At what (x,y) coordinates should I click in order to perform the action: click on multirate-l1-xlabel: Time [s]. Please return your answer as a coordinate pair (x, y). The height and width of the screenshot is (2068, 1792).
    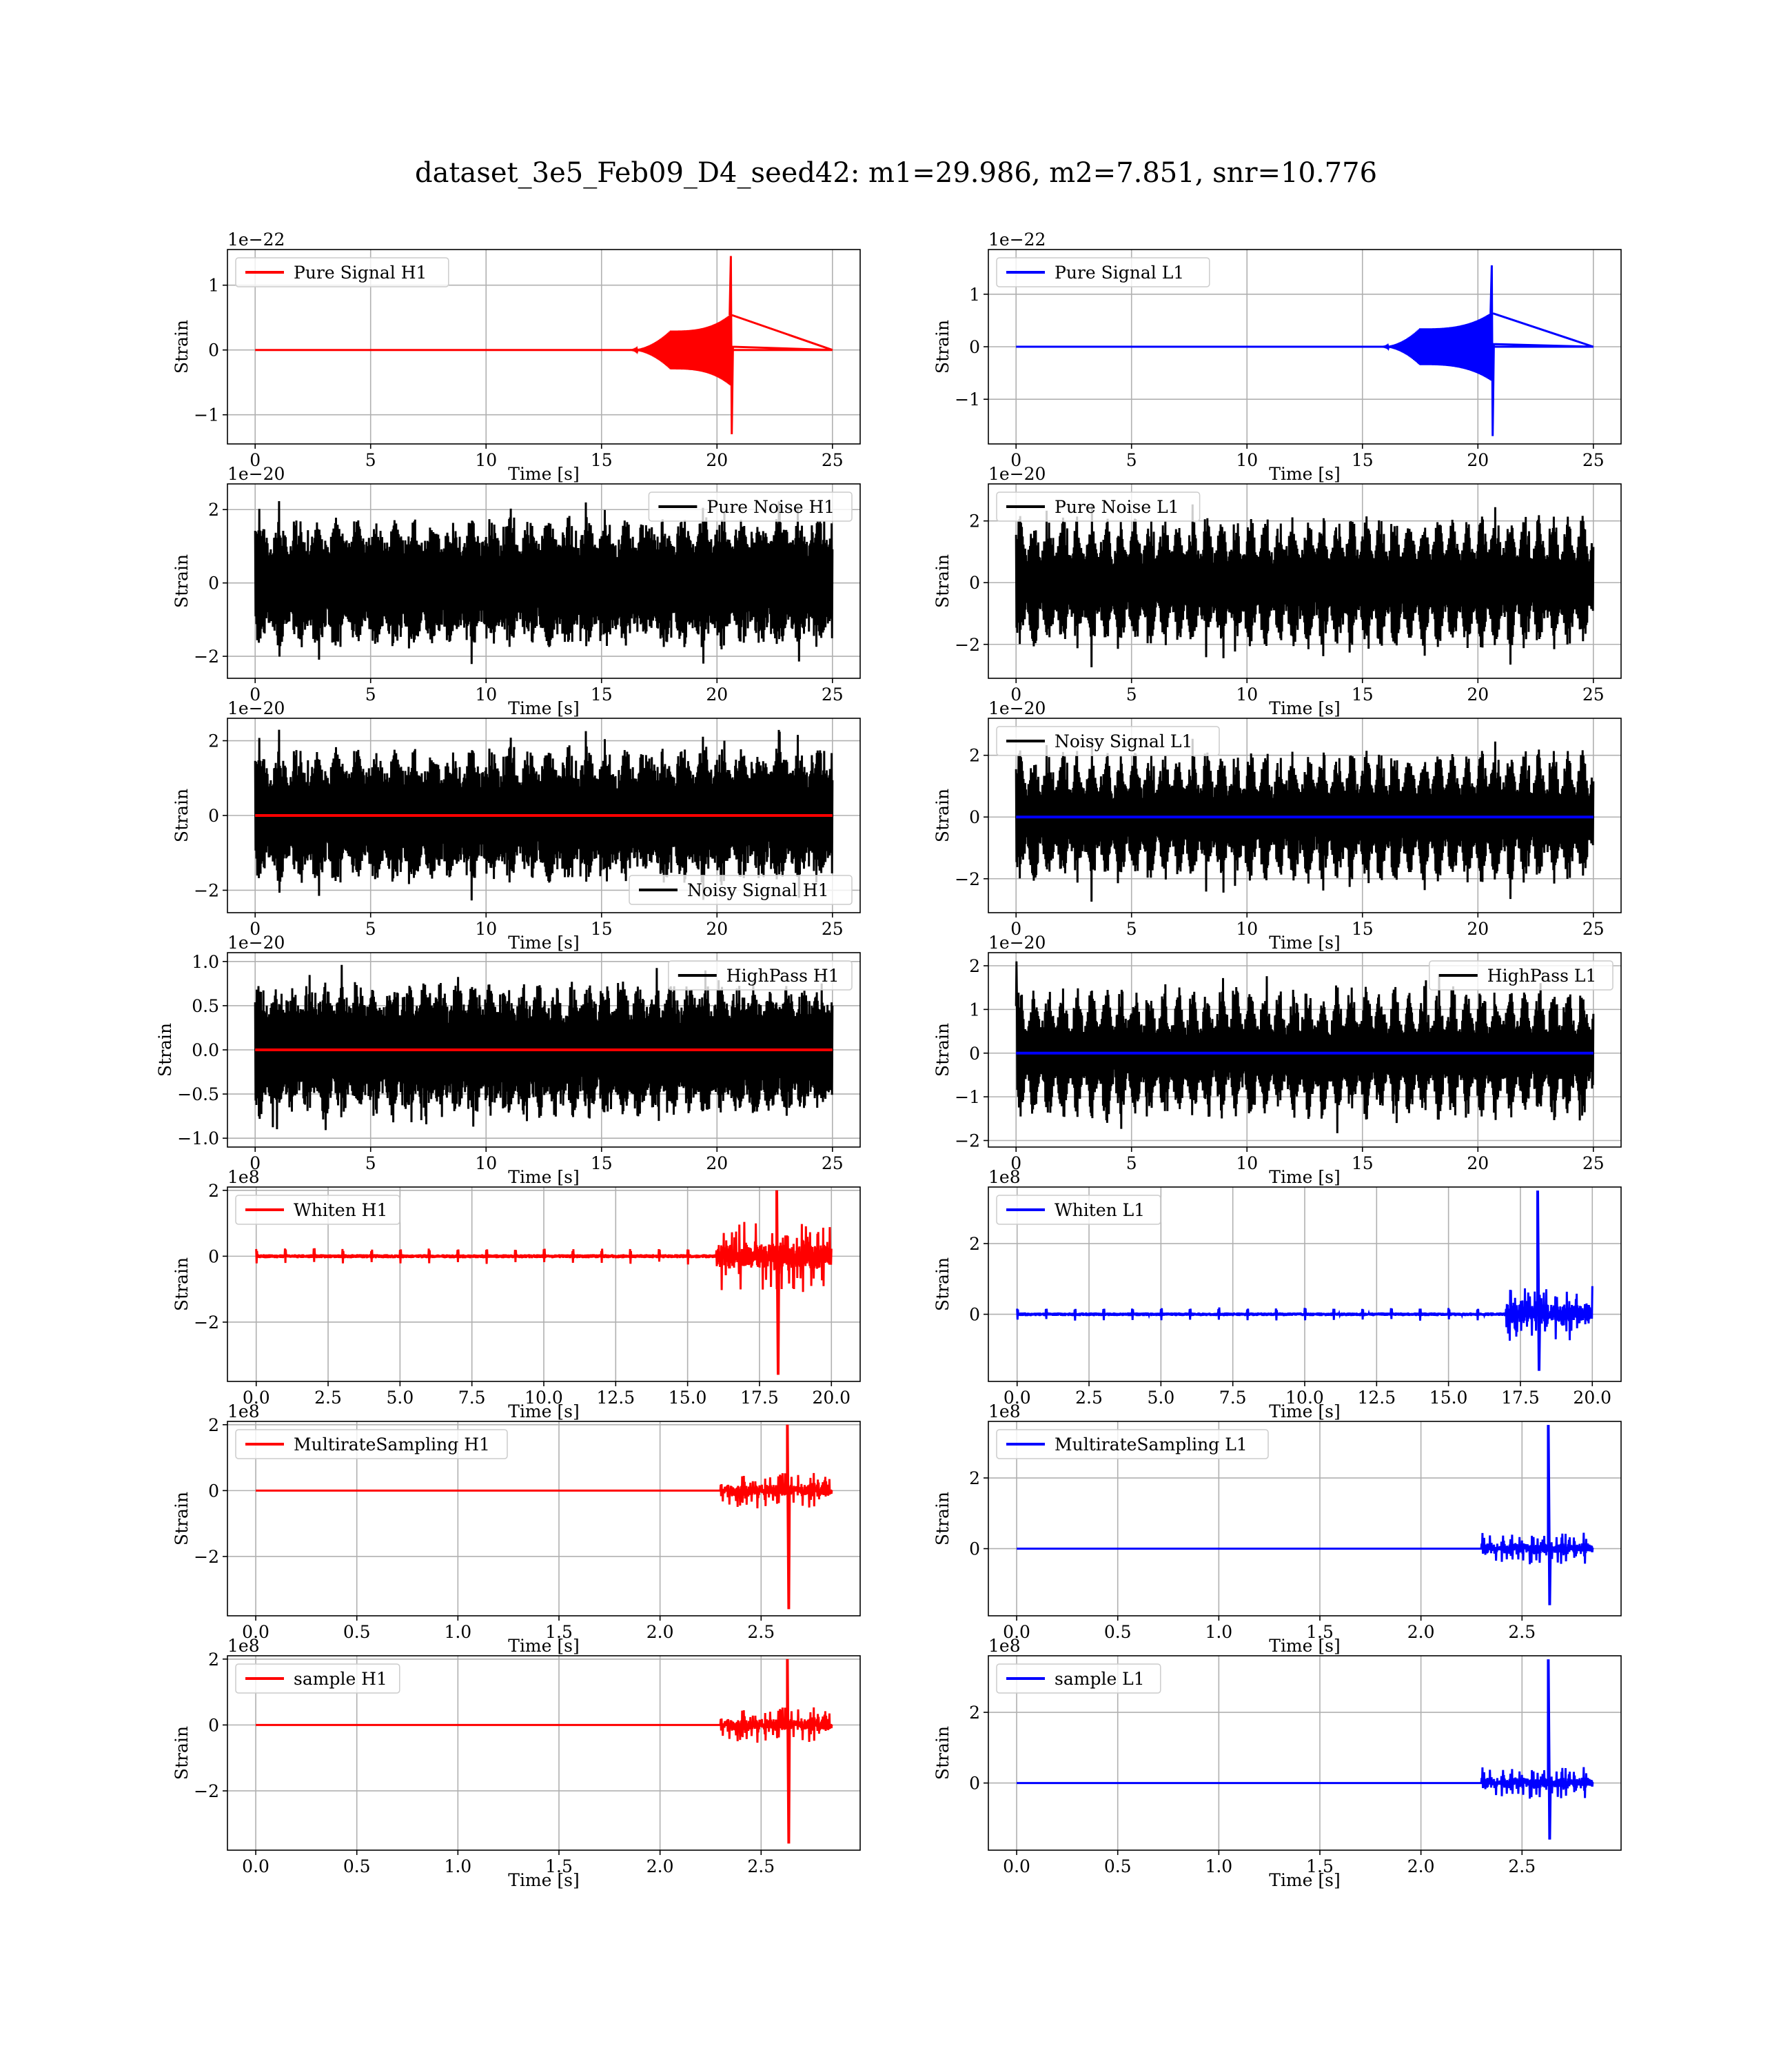
    Looking at the image, I should click on (1304, 1646).